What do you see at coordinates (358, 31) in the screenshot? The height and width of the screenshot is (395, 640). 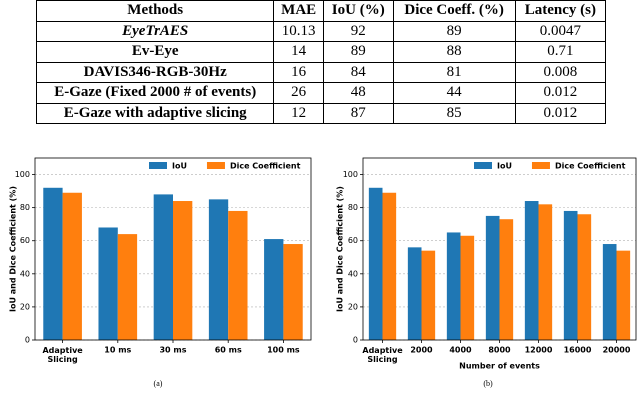 I see `table-cell: 92` at bounding box center [358, 31].